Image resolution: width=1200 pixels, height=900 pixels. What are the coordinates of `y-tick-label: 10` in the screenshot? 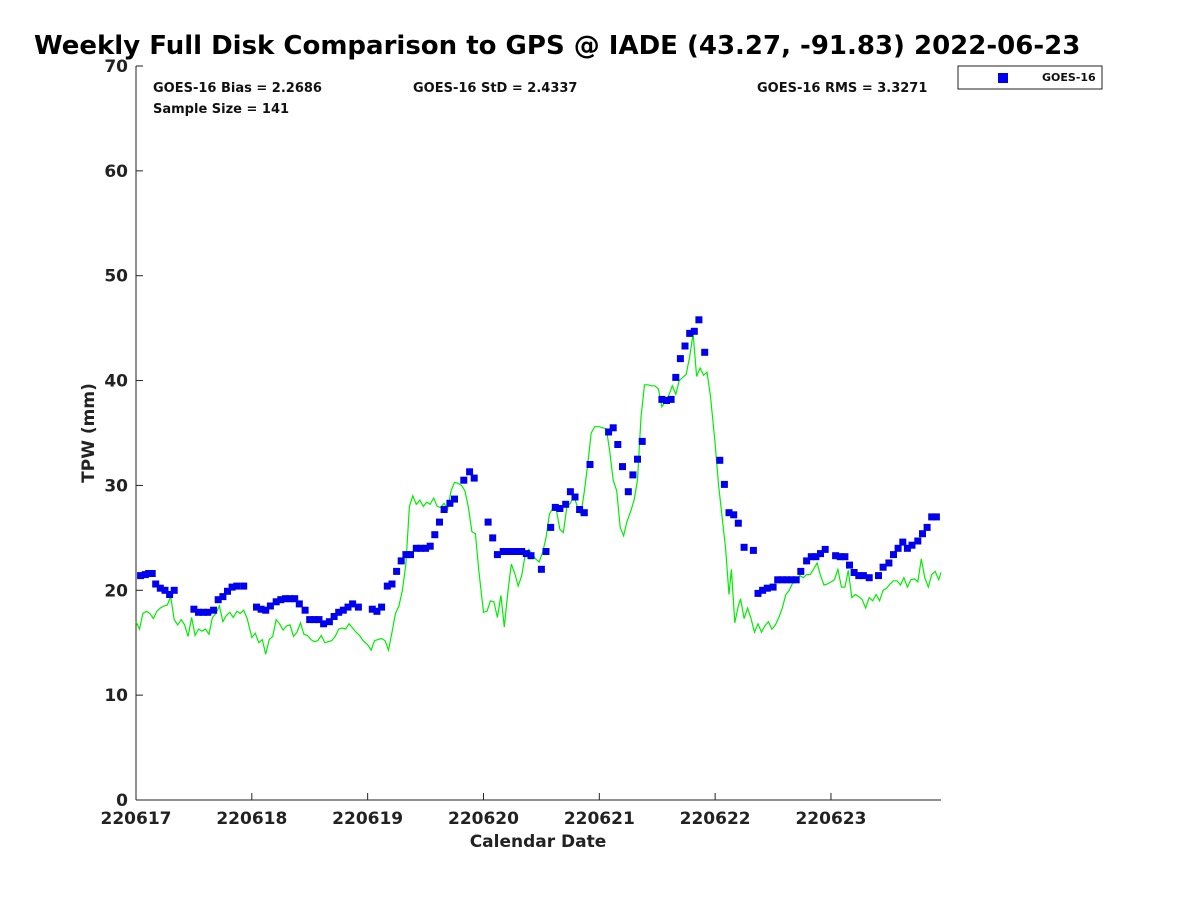 It's located at (116, 696).